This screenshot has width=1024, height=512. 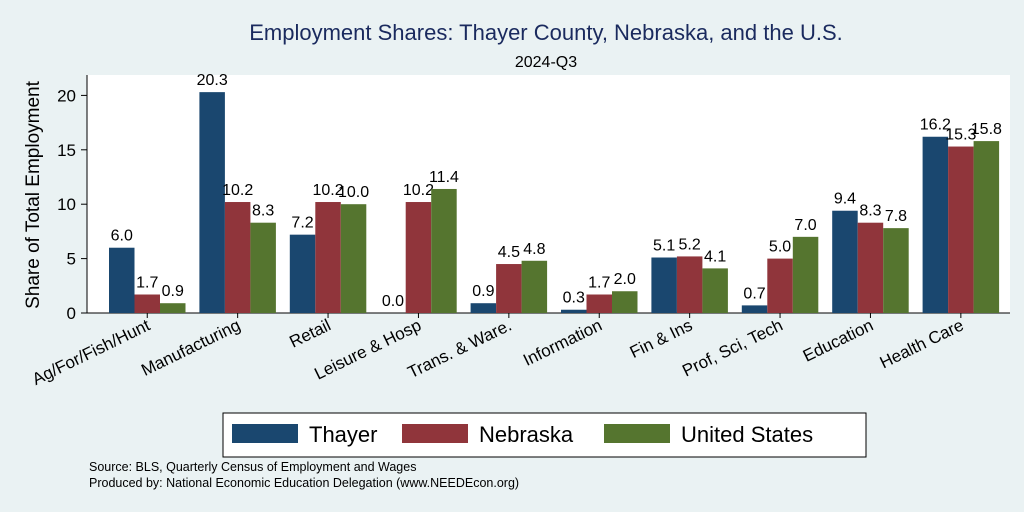 What do you see at coordinates (534, 249) in the screenshot?
I see `data-label: 4.8` at bounding box center [534, 249].